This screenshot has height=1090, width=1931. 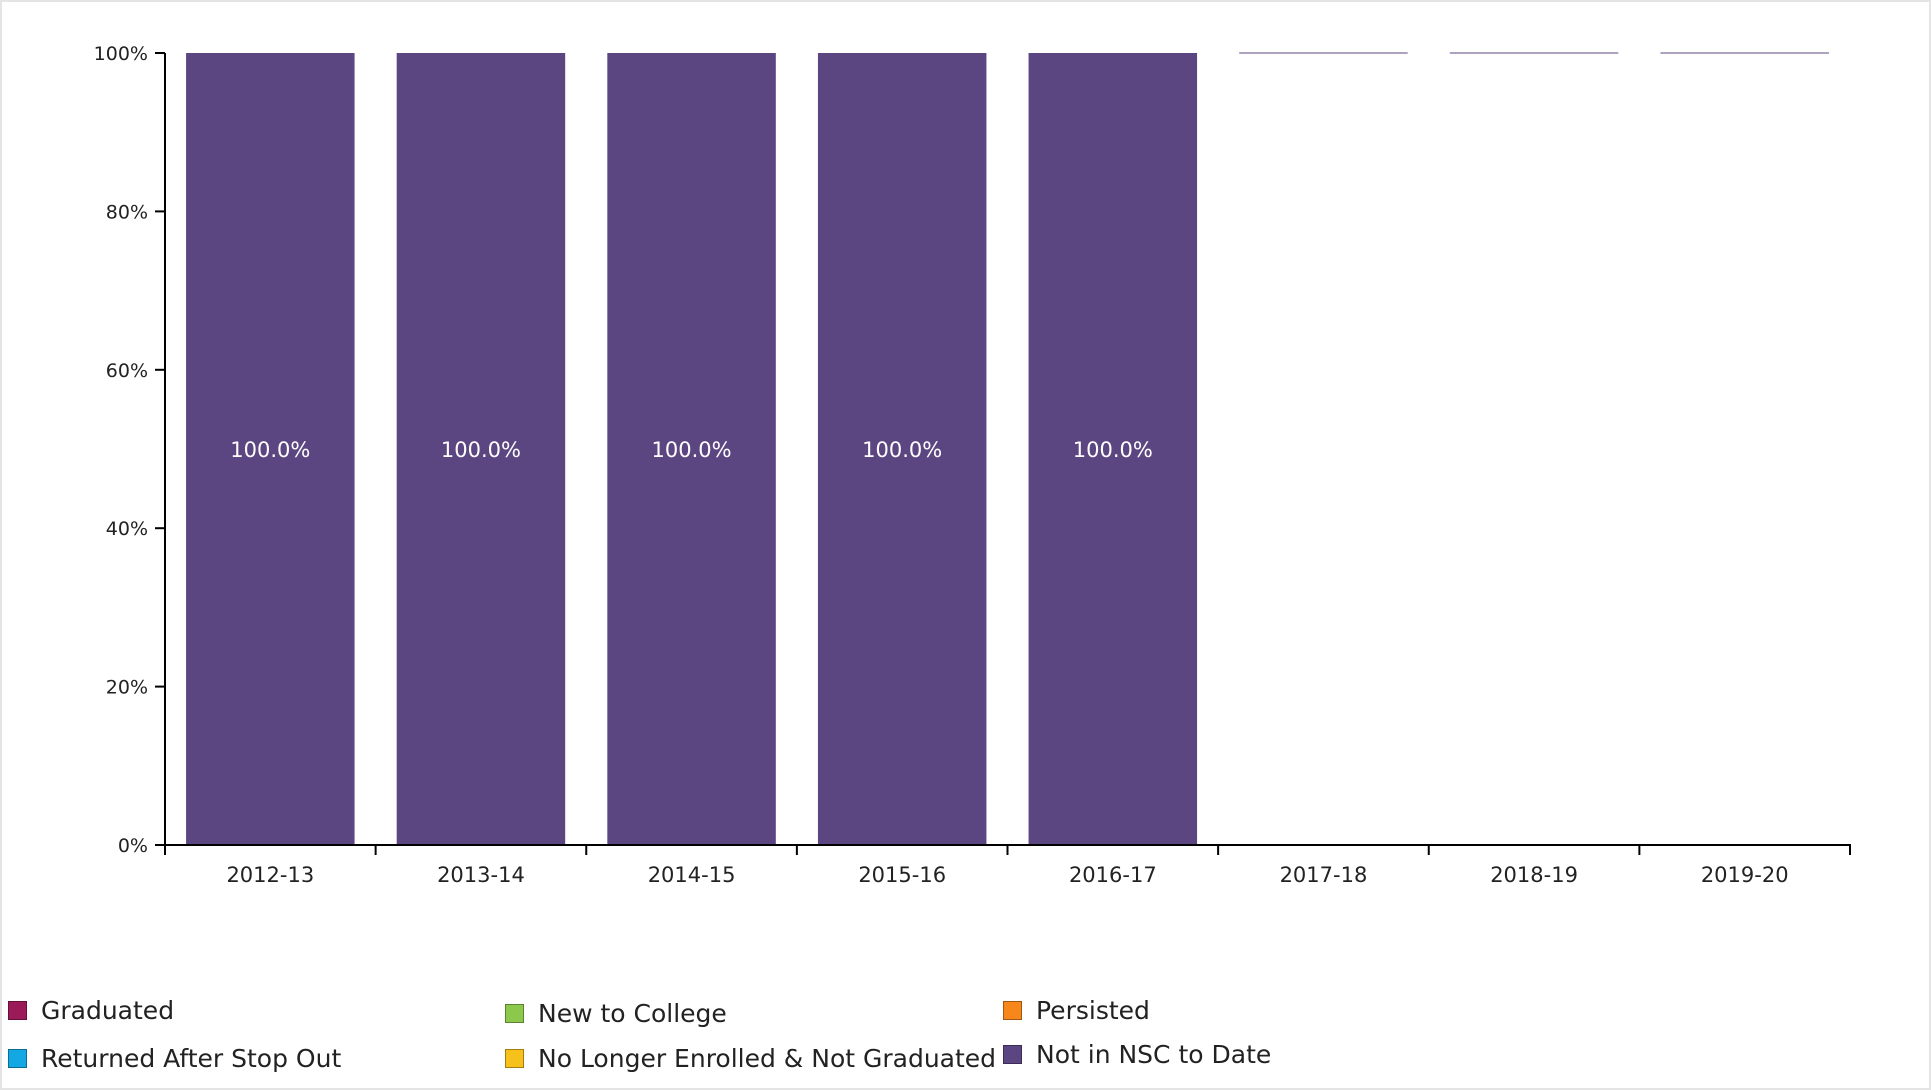 What do you see at coordinates (902, 875) in the screenshot?
I see `x-tick-label: 2015-16` at bounding box center [902, 875].